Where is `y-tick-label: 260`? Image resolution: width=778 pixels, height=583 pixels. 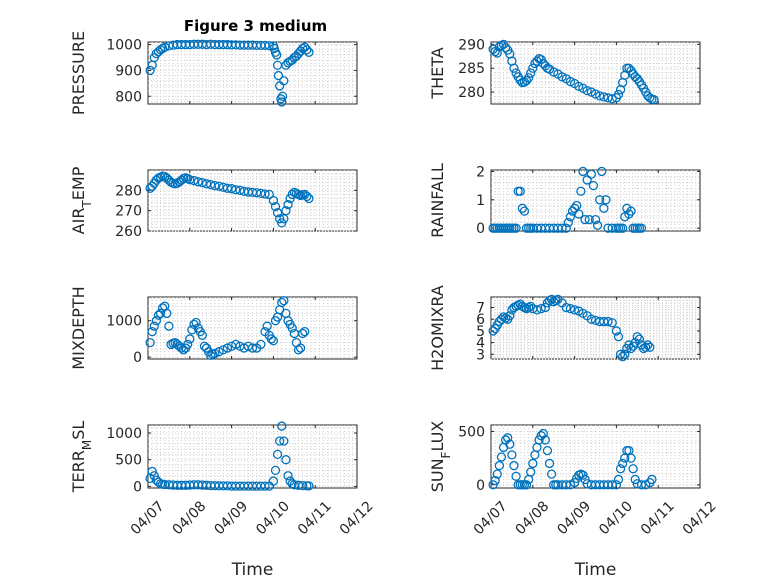 y-tick-label: 260 is located at coordinates (128, 232).